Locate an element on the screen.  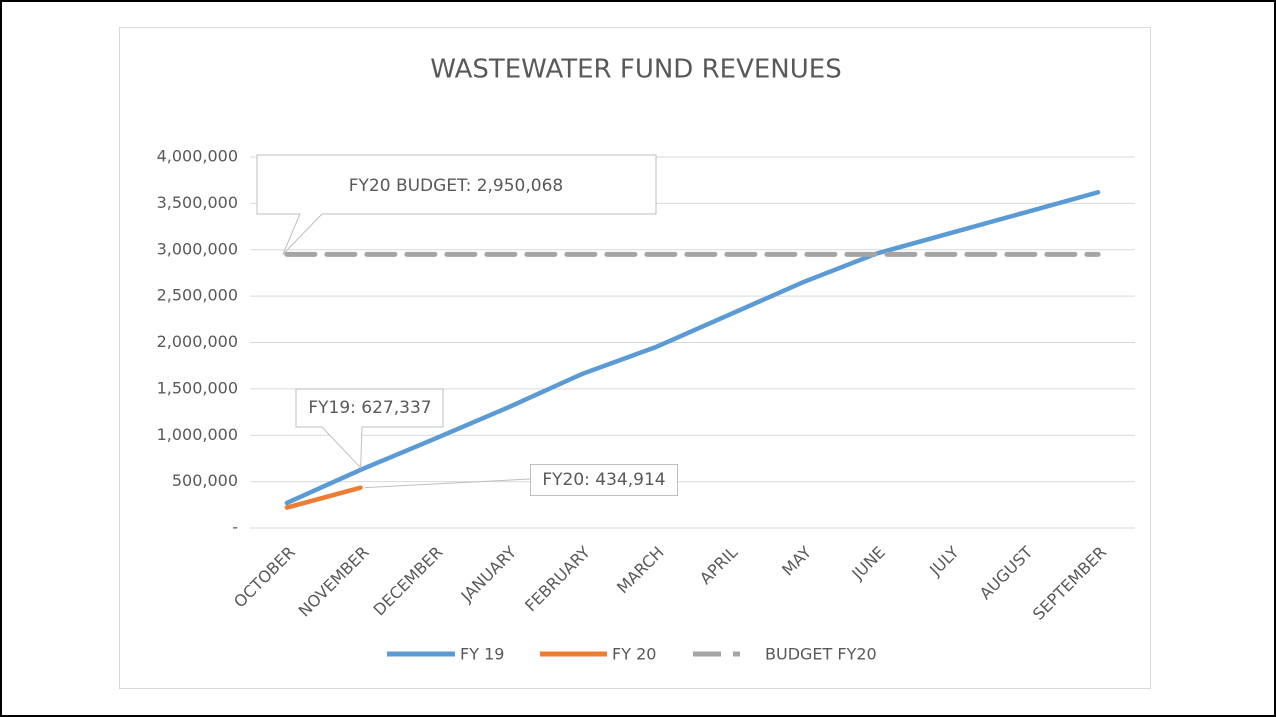
y-tick-label: 500,000 is located at coordinates (205, 480).